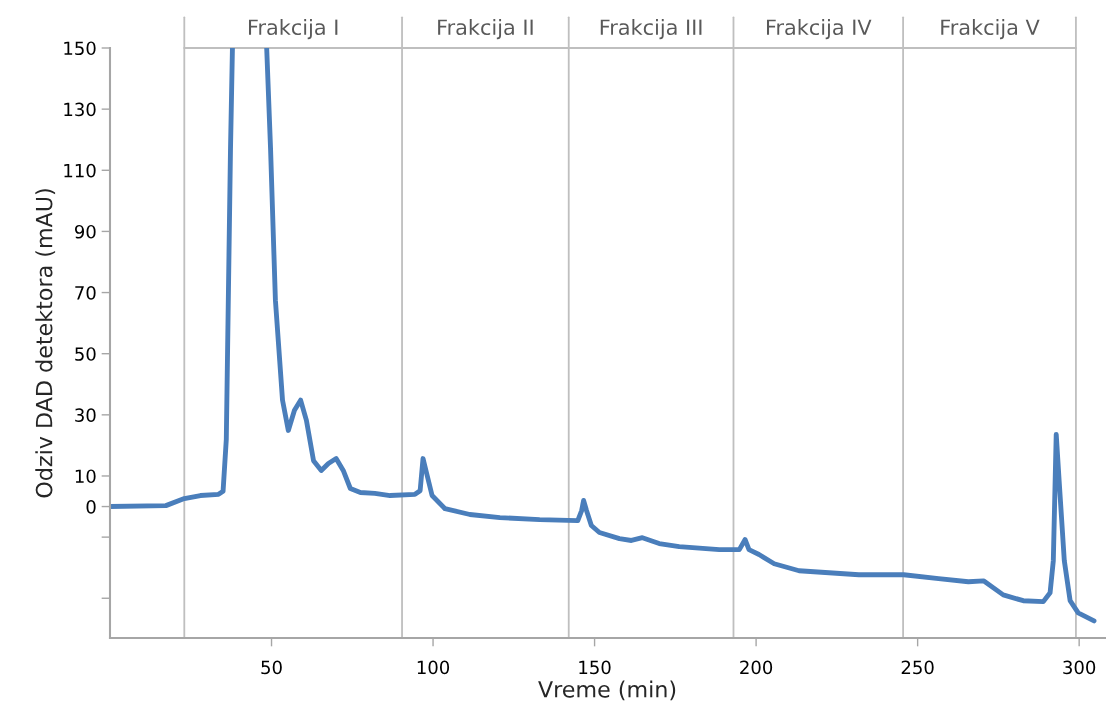  Describe the element at coordinates (485, 29) in the screenshot. I see `text: Frakcija II` at that location.